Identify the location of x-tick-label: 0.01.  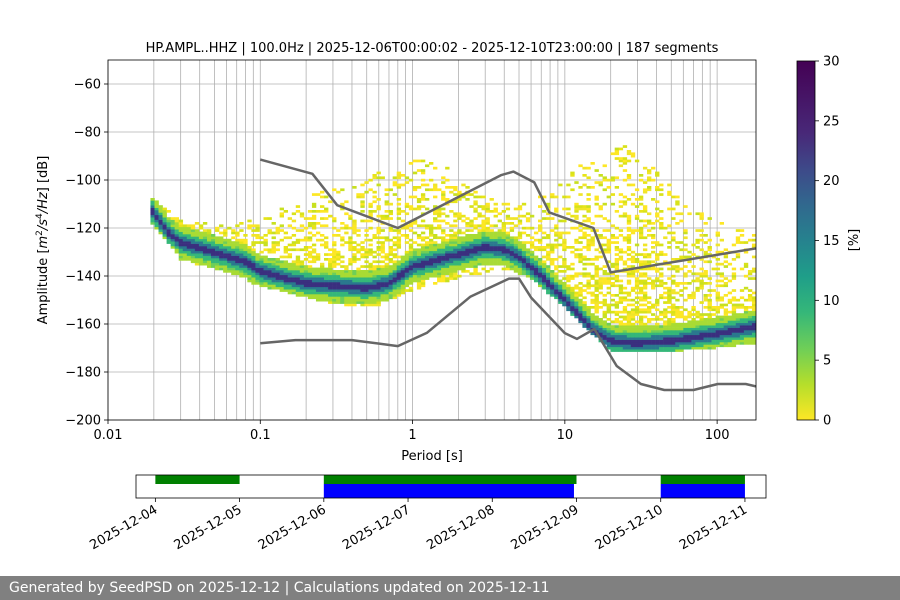
(108, 435).